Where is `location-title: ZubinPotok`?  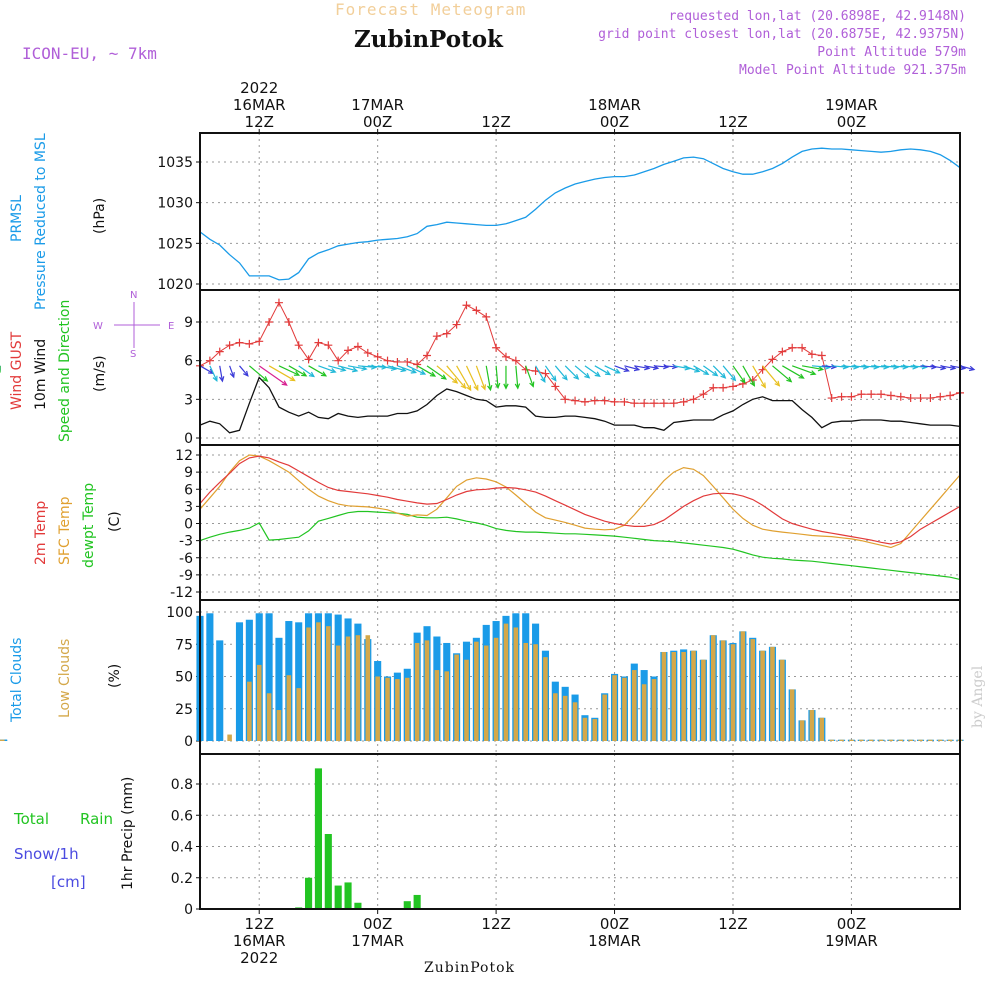 location-title: ZubinPotok is located at coordinates (428, 39).